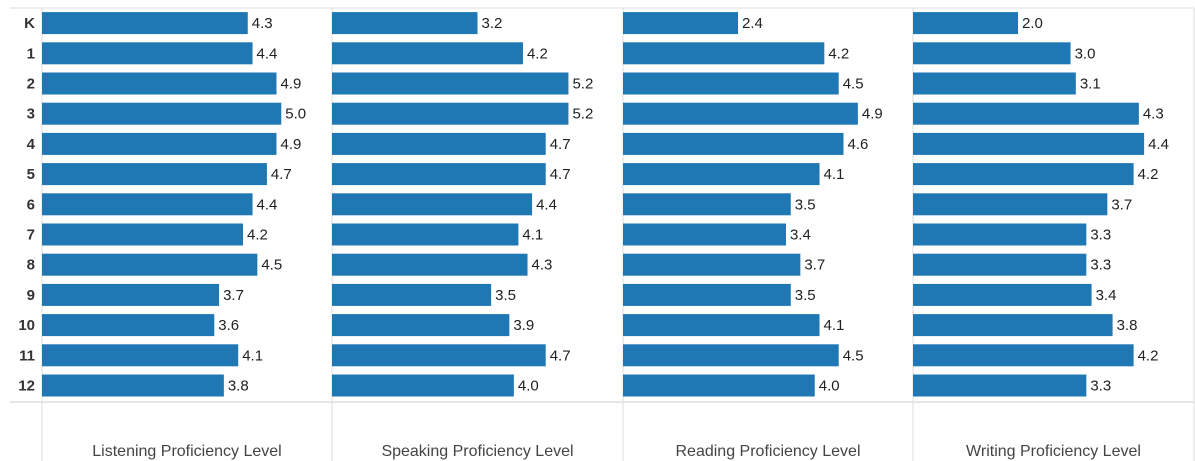 The width and height of the screenshot is (1195, 461). What do you see at coordinates (805, 295) in the screenshot?
I see `value-label: 3.5` at bounding box center [805, 295].